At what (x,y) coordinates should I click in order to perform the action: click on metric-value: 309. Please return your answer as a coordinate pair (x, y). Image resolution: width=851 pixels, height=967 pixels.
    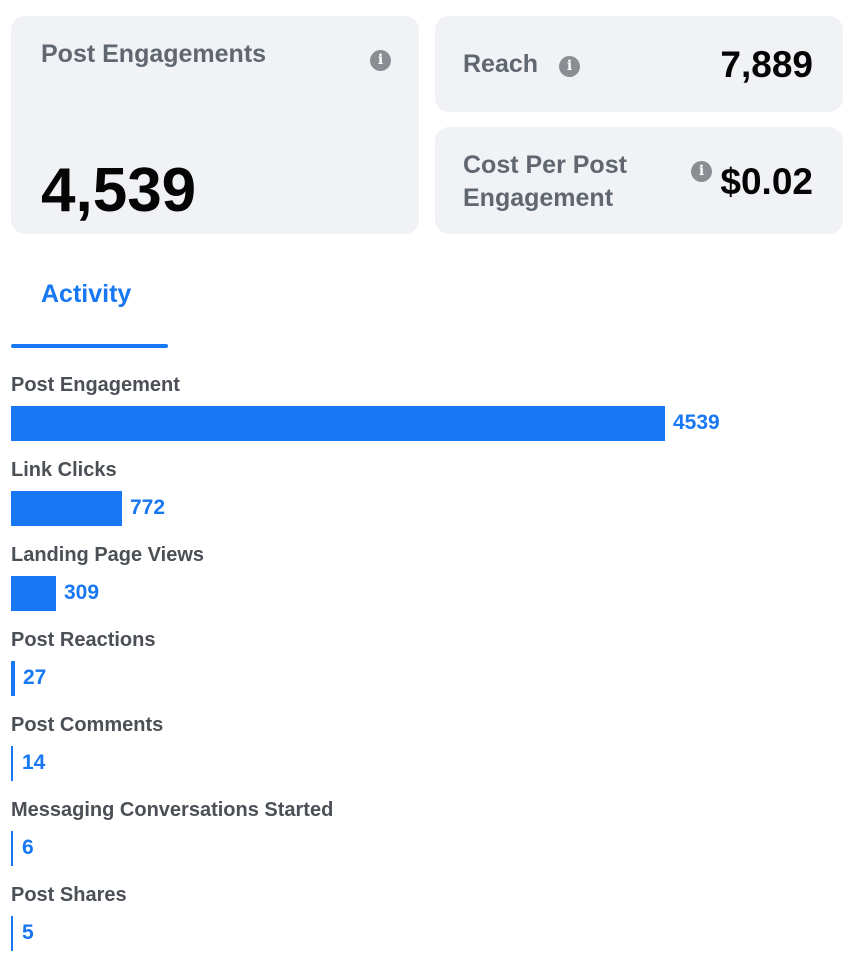
    Looking at the image, I should click on (82, 592).